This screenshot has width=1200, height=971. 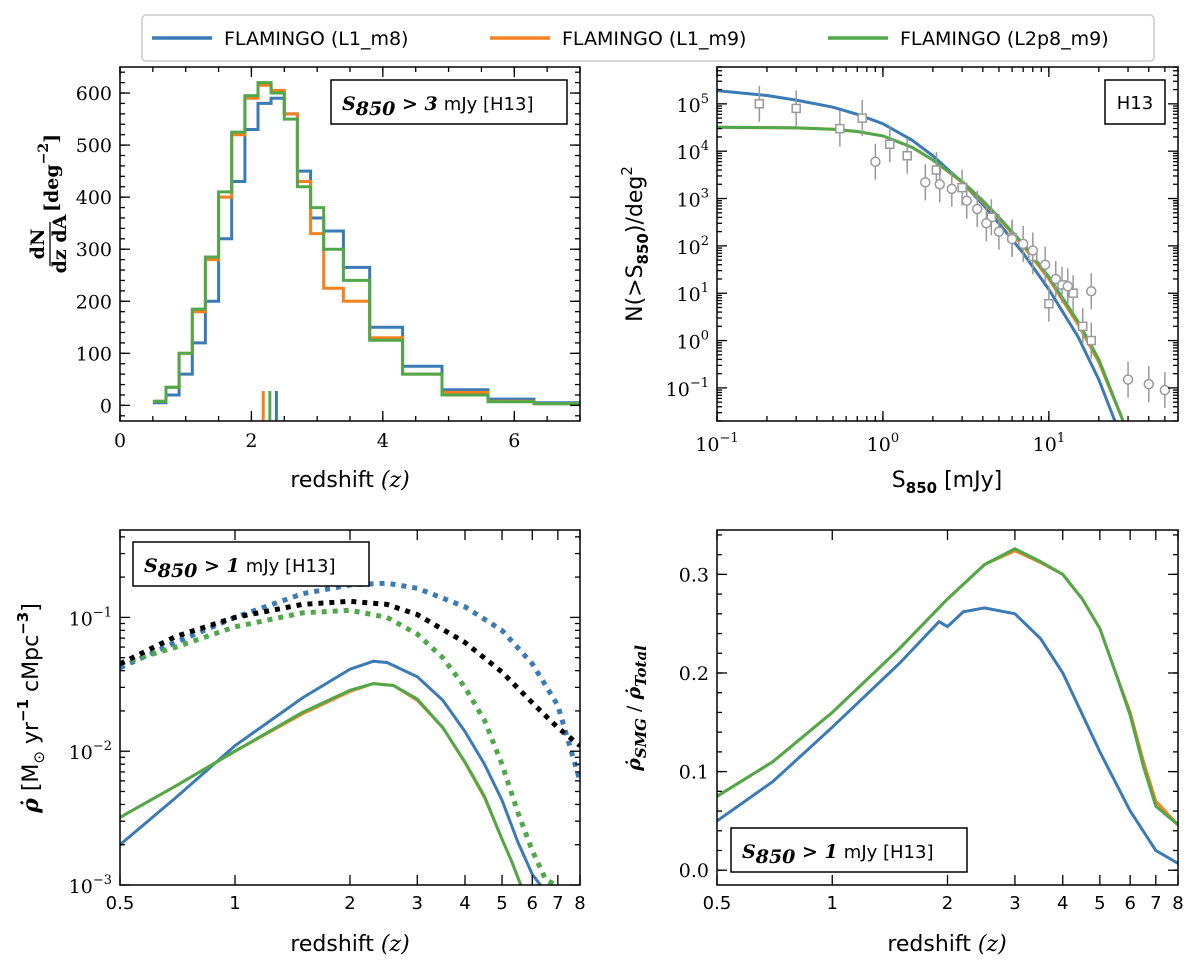 What do you see at coordinates (106, 406) in the screenshot?
I see `y-tick-label: 0` at bounding box center [106, 406].